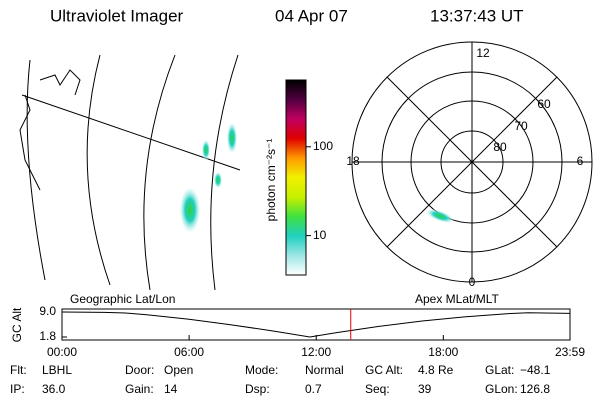 Image resolution: width=600 pixels, height=400 pixels. I want to click on x-tick-label: 18:00, so click(443, 352).